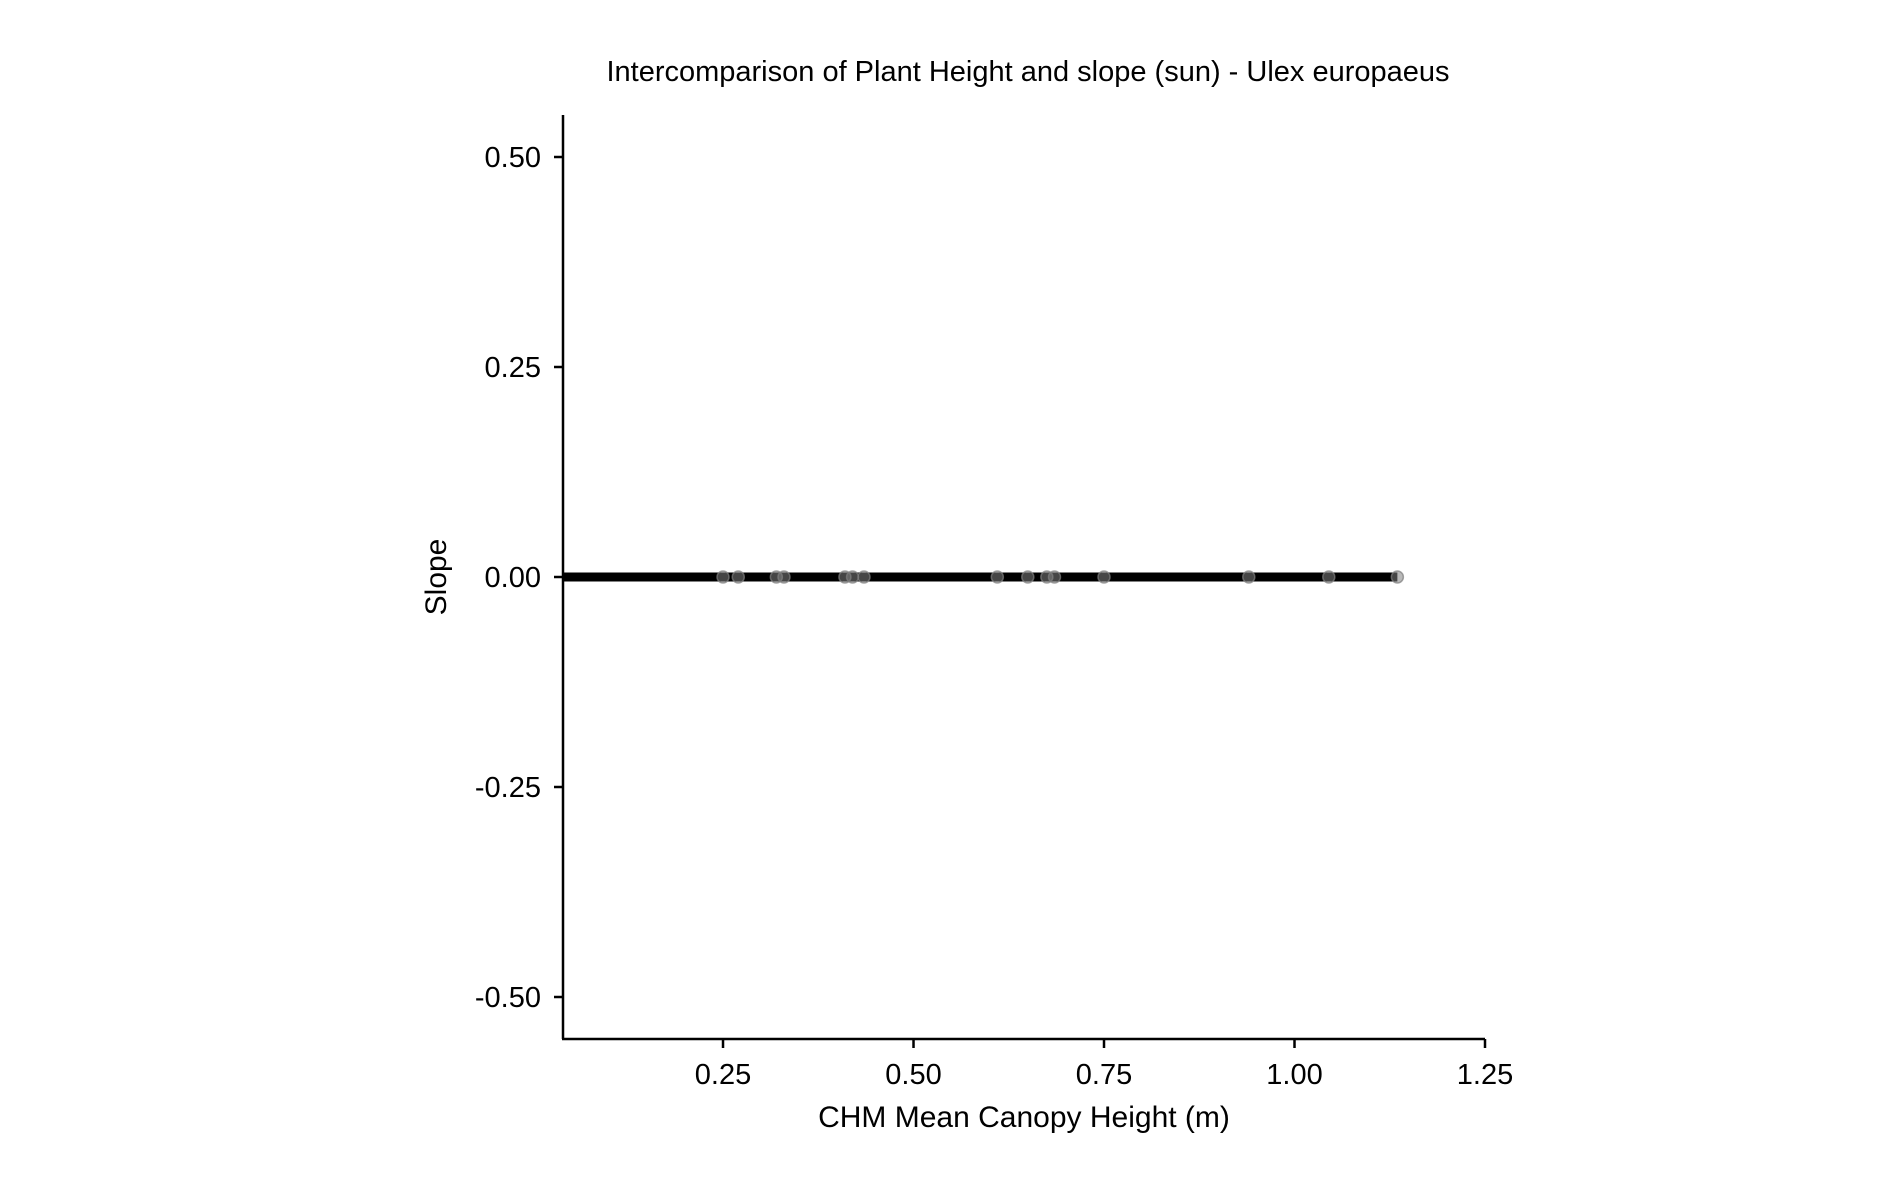  I want to click on x-tick-label: 0.25, so click(723, 1075).